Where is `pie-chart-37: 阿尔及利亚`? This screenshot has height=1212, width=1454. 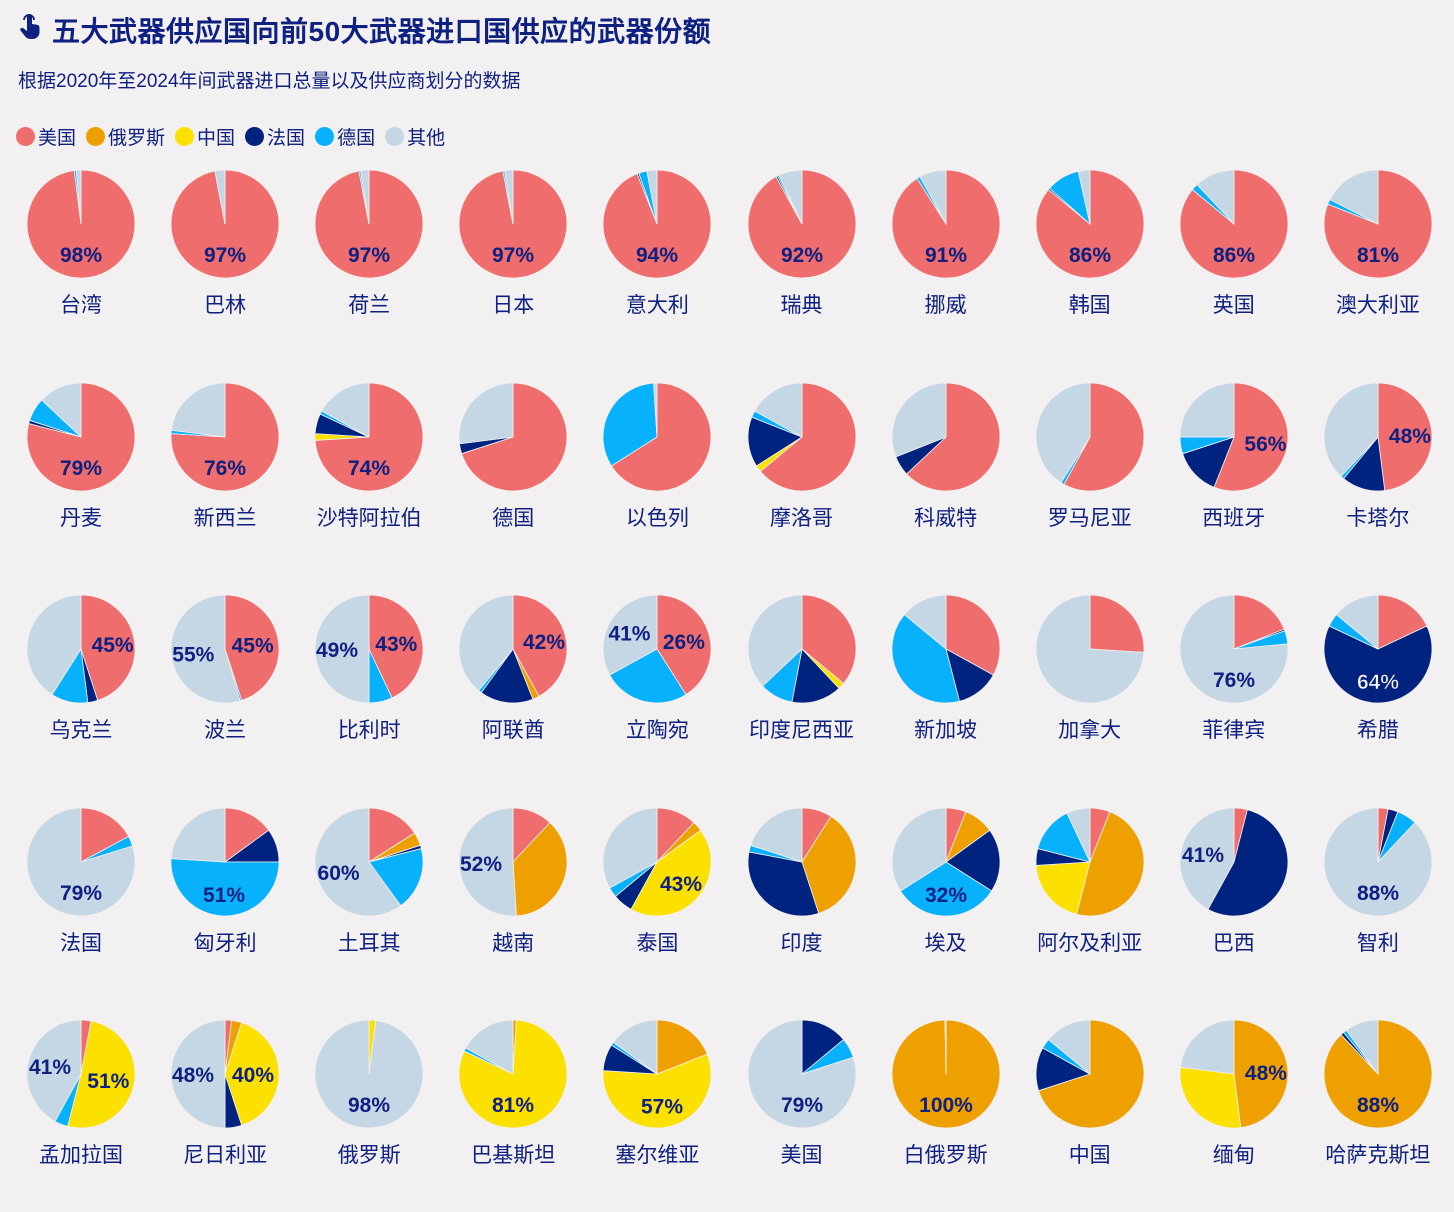
pie-chart-37: 阿尔及利亚 is located at coordinates (1090, 883).